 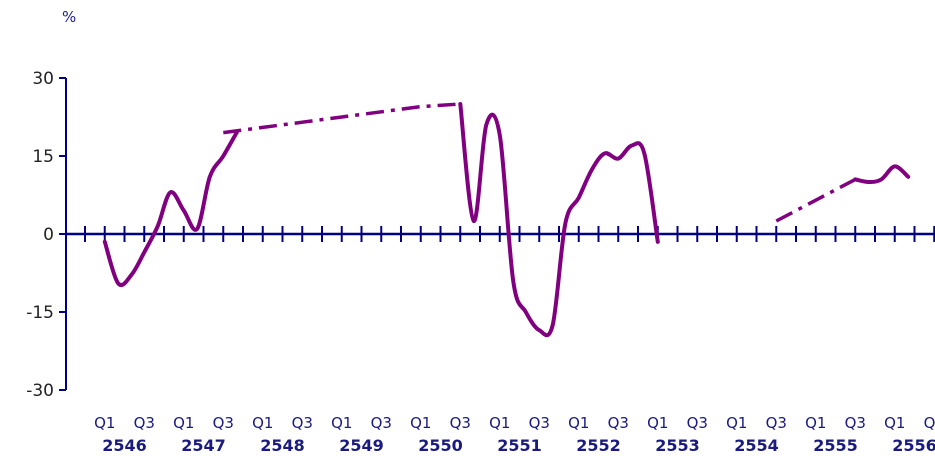 I want to click on x-year-label: 2551, so click(x=519, y=445).